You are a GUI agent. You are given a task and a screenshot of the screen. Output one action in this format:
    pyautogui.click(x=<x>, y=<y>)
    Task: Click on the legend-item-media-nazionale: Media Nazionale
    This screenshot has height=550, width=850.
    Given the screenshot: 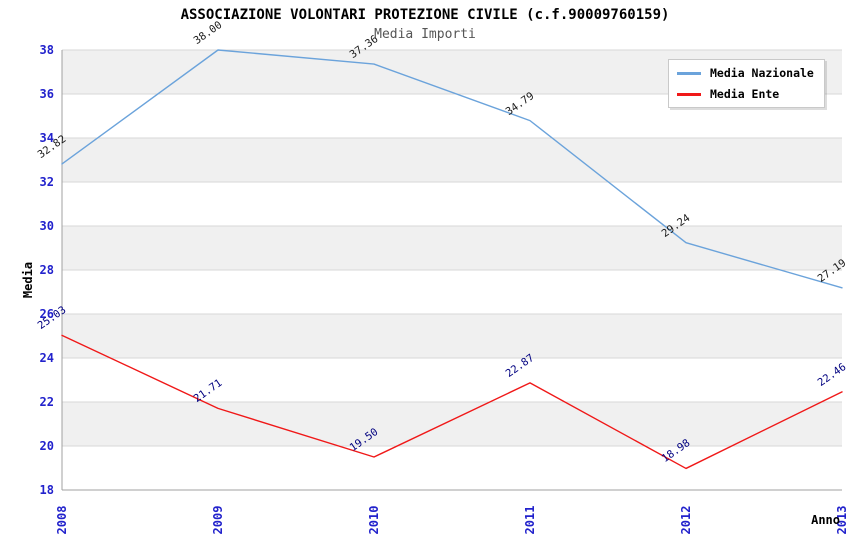 What is the action you would take?
    pyautogui.click(x=745, y=73)
    